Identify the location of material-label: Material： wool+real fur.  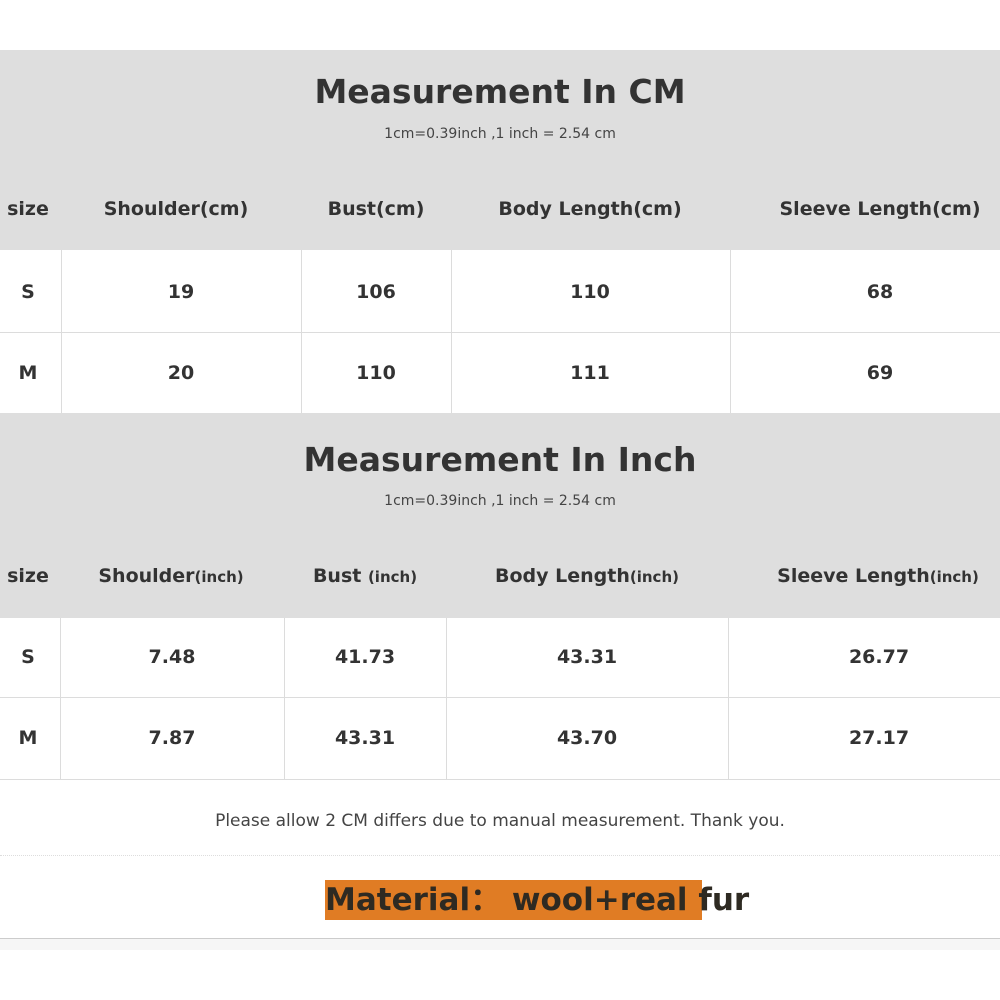
(537, 900).